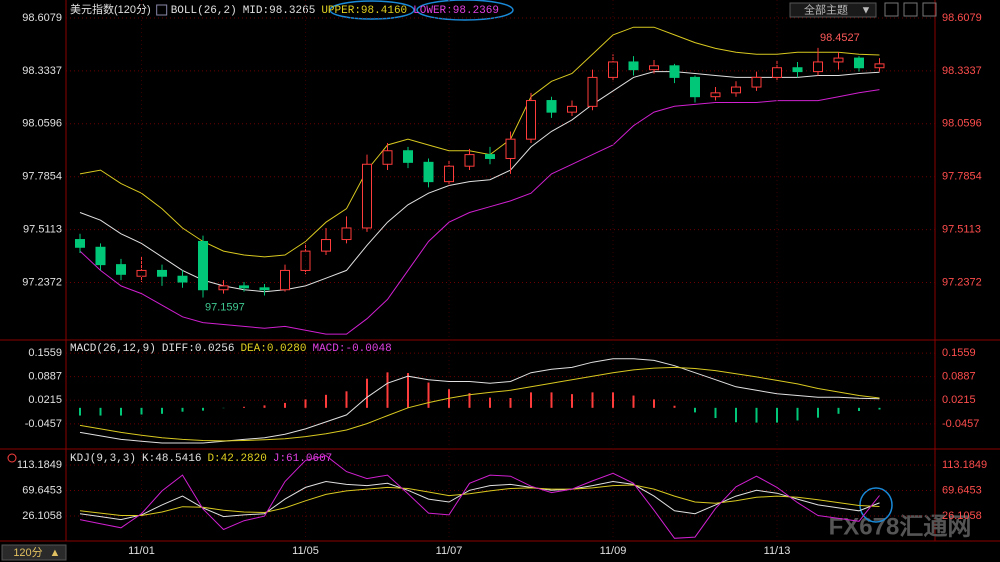 The width and height of the screenshot is (1000, 562). I want to click on x-tick-label: 11/13, so click(777, 551).